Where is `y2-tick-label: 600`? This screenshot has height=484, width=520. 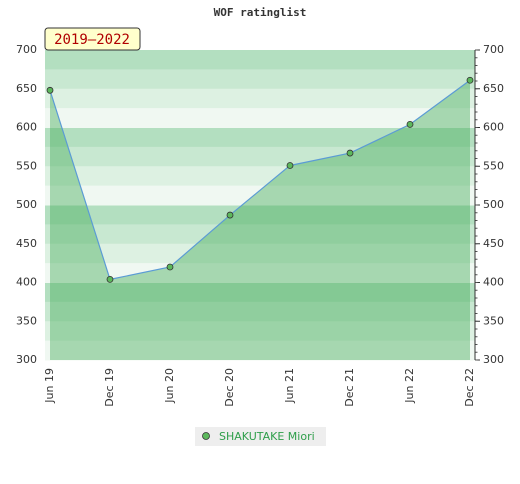
y2-tick-label: 600 is located at coordinates (493, 127).